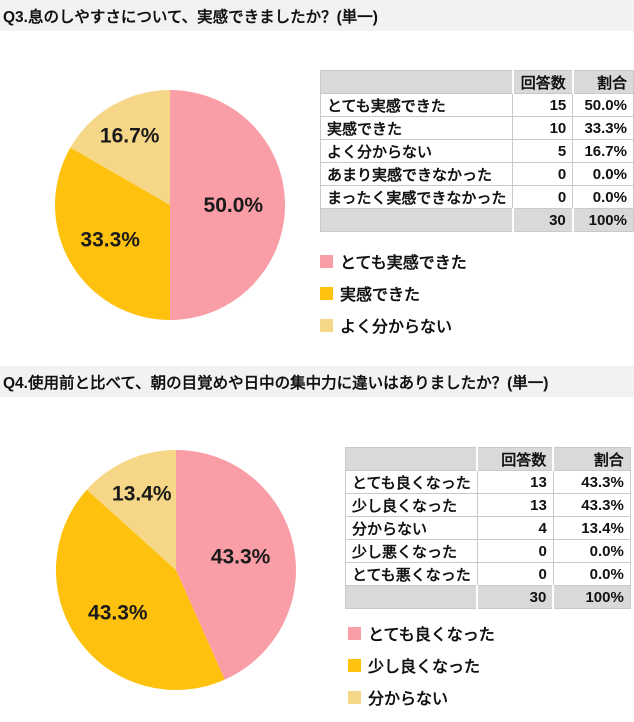 This screenshot has width=634, height=722. I want to click on pie-percent-label: 50.0%, so click(234, 205).